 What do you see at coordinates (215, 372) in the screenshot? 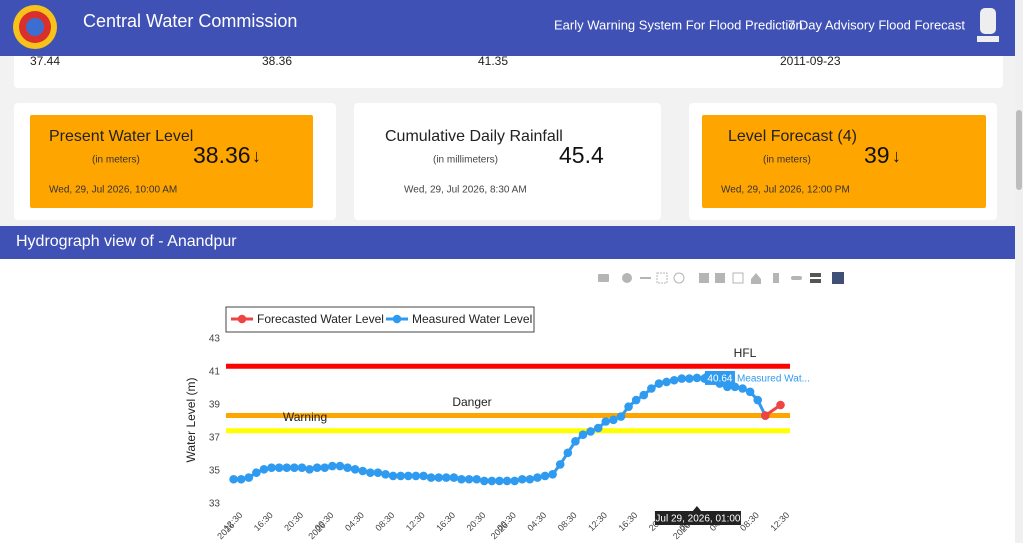
I see `y-tick-label: 41` at bounding box center [215, 372].